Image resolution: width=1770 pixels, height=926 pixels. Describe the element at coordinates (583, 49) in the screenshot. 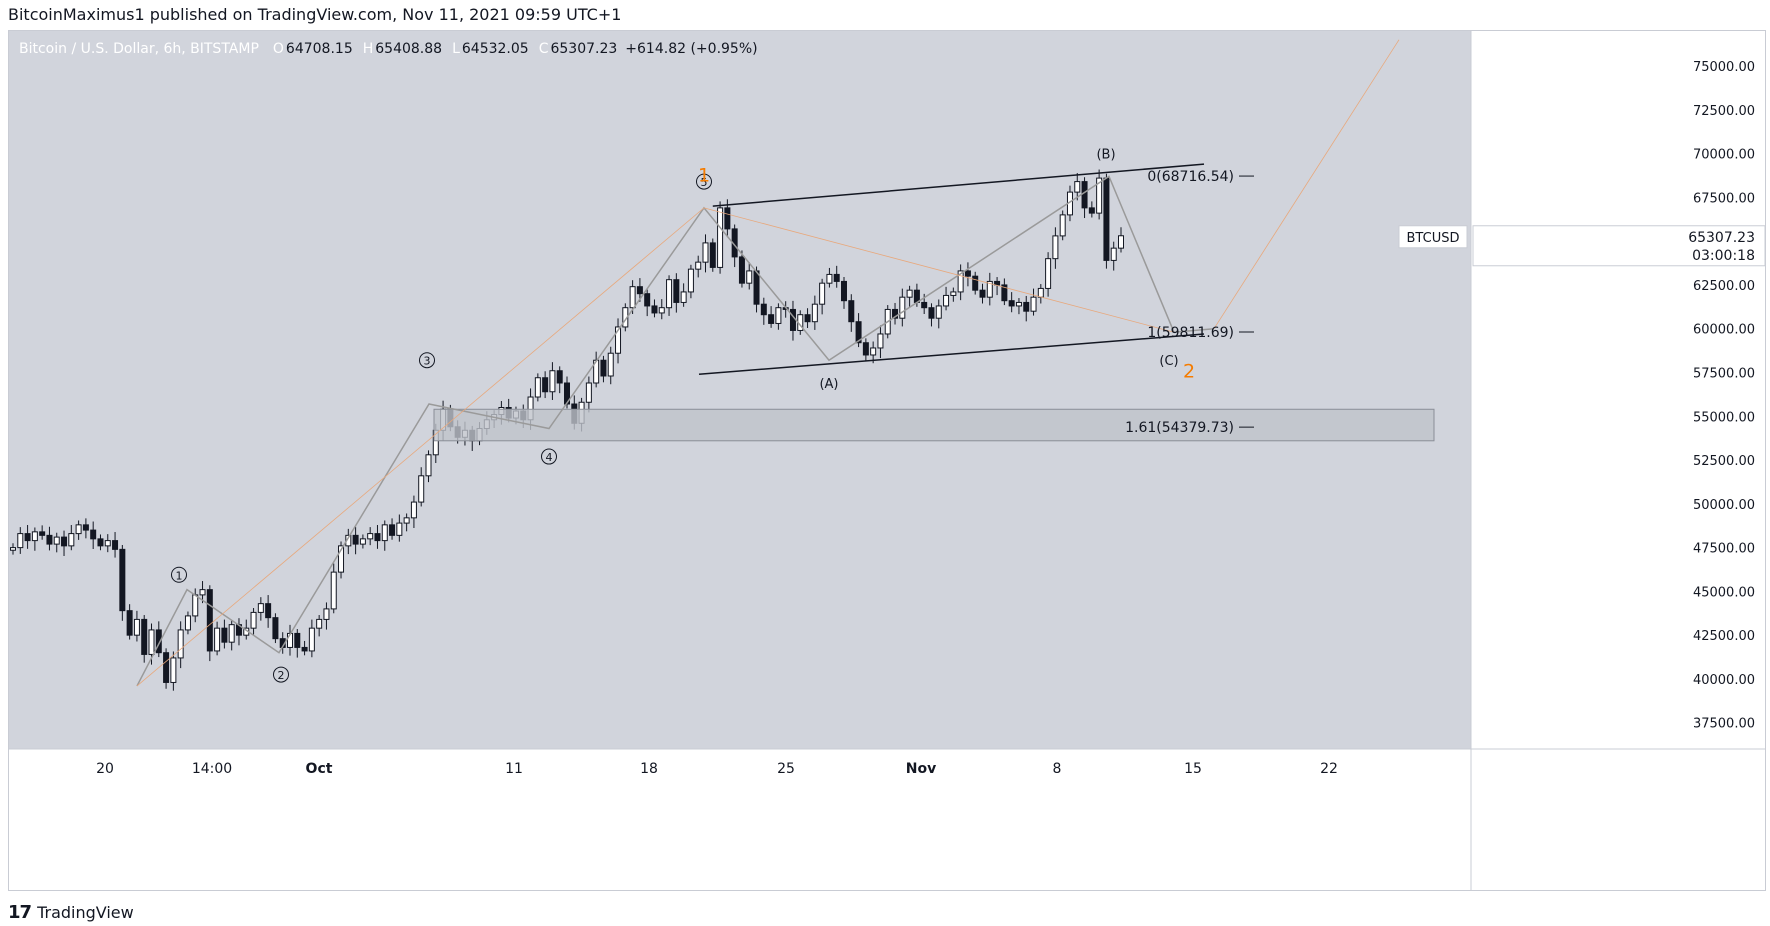

I see `legend-close: 65307.23` at that location.